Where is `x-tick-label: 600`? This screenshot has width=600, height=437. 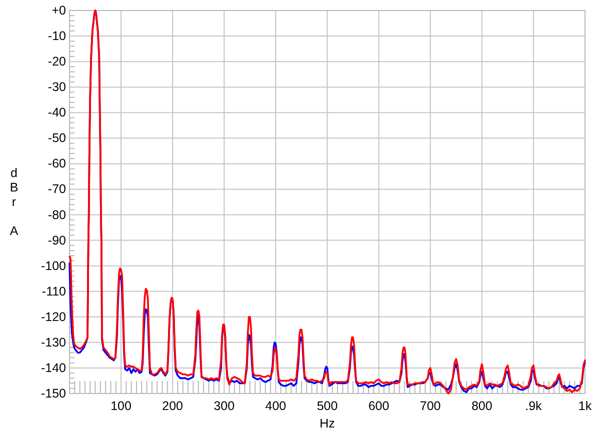
x-tick-label: 600 is located at coordinates (379, 406).